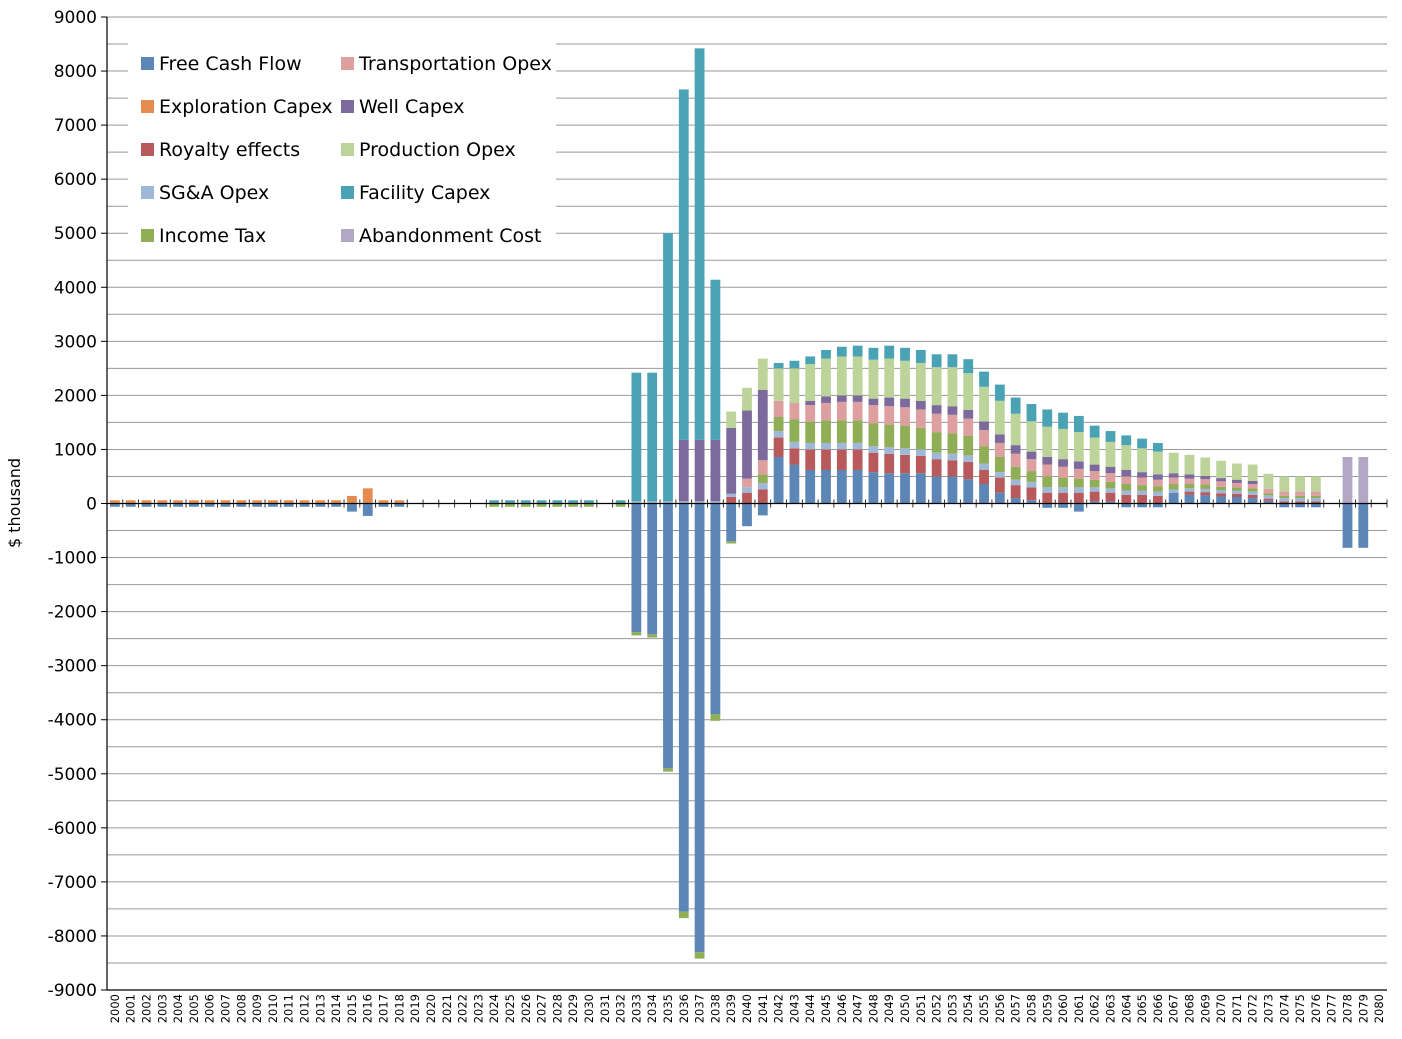  Describe the element at coordinates (747, 444) in the screenshot. I see `bar-segment-well-capex-2040` at that location.